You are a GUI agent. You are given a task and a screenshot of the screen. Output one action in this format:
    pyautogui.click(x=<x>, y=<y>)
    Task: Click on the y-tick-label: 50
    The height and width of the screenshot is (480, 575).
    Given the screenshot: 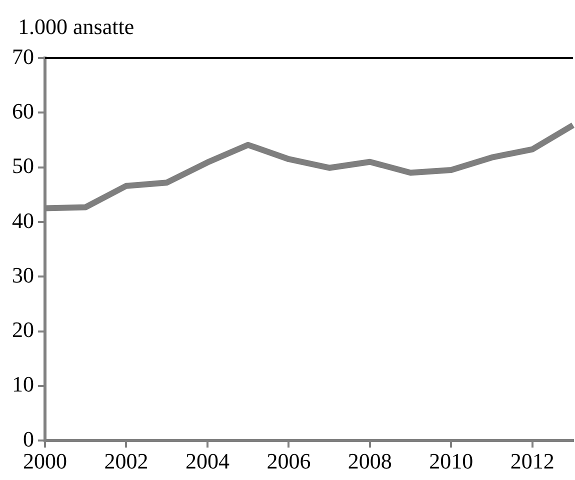 What is the action you would take?
    pyautogui.click(x=23, y=165)
    